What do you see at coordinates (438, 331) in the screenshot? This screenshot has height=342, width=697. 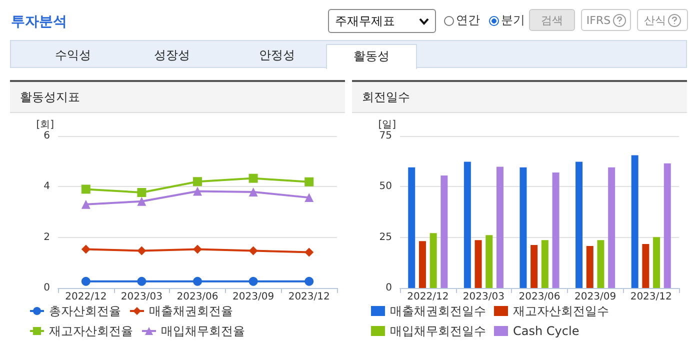 I see `legend-label: 매입채무회전일수` at bounding box center [438, 331].